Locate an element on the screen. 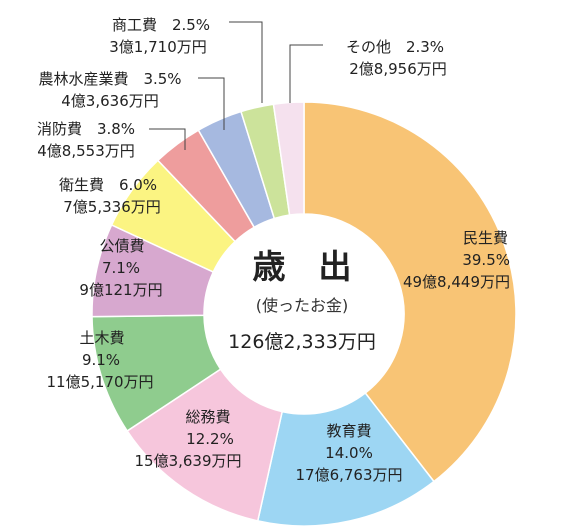  slice-label-7: 農林水産業費 3.5% 4億3,636万円 is located at coordinates (109, 90).